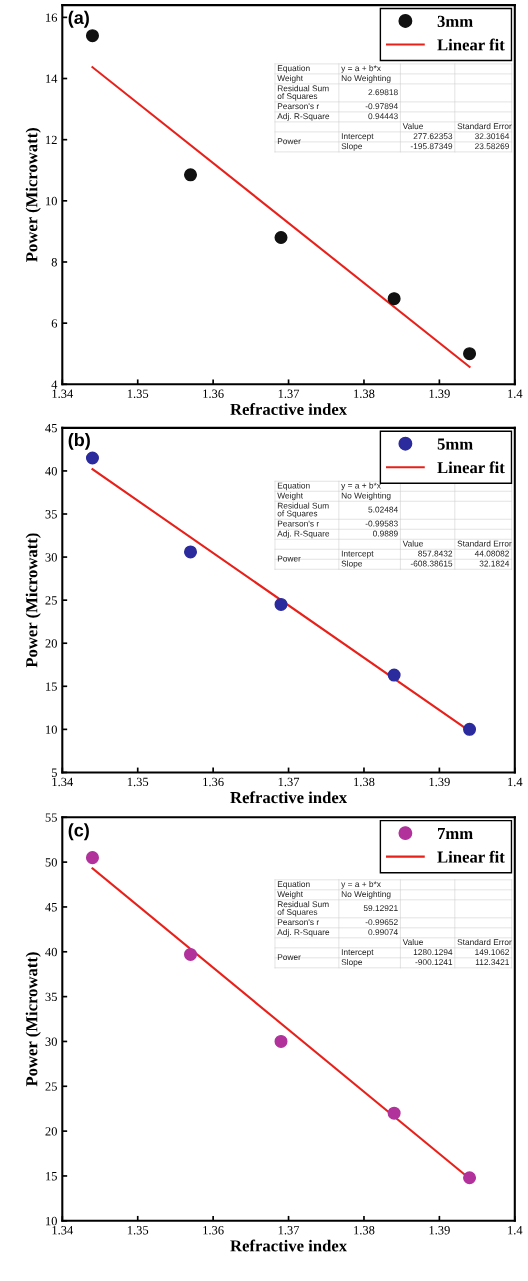  What do you see at coordinates (492, 146) in the screenshot?
I see `annotation: 23.58269` at bounding box center [492, 146].